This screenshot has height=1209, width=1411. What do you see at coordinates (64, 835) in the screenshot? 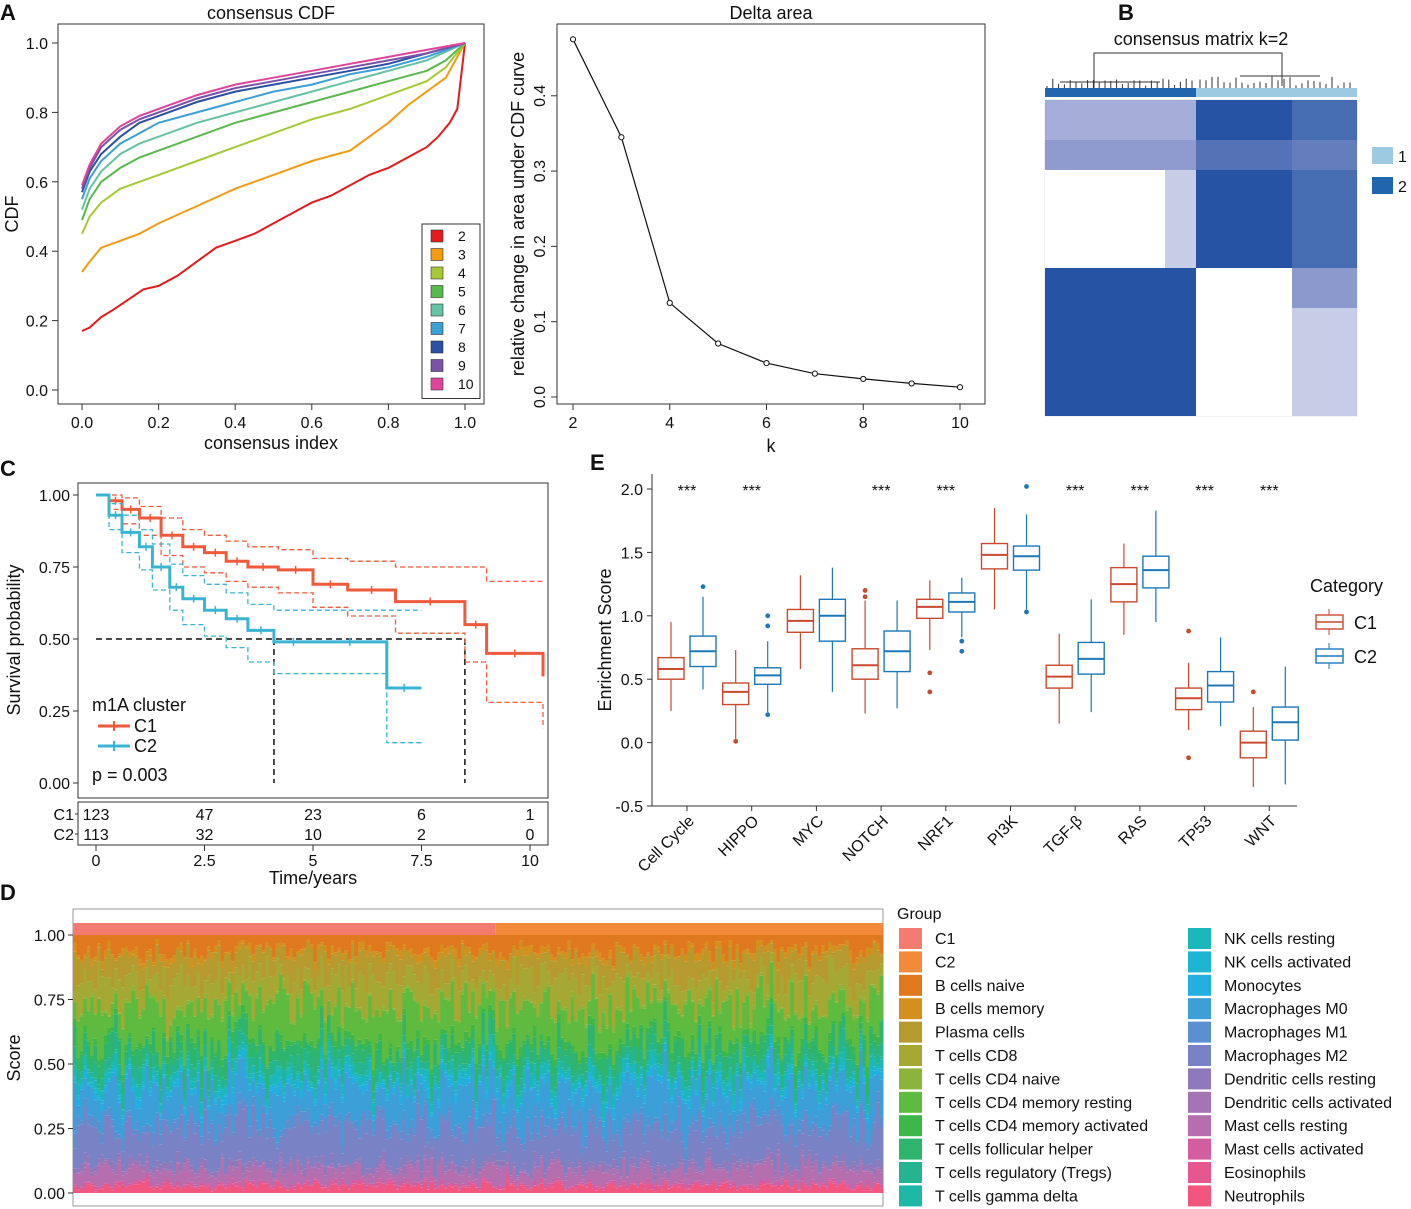
I see `c-risk-row-label-C2: C2` at bounding box center [64, 835].